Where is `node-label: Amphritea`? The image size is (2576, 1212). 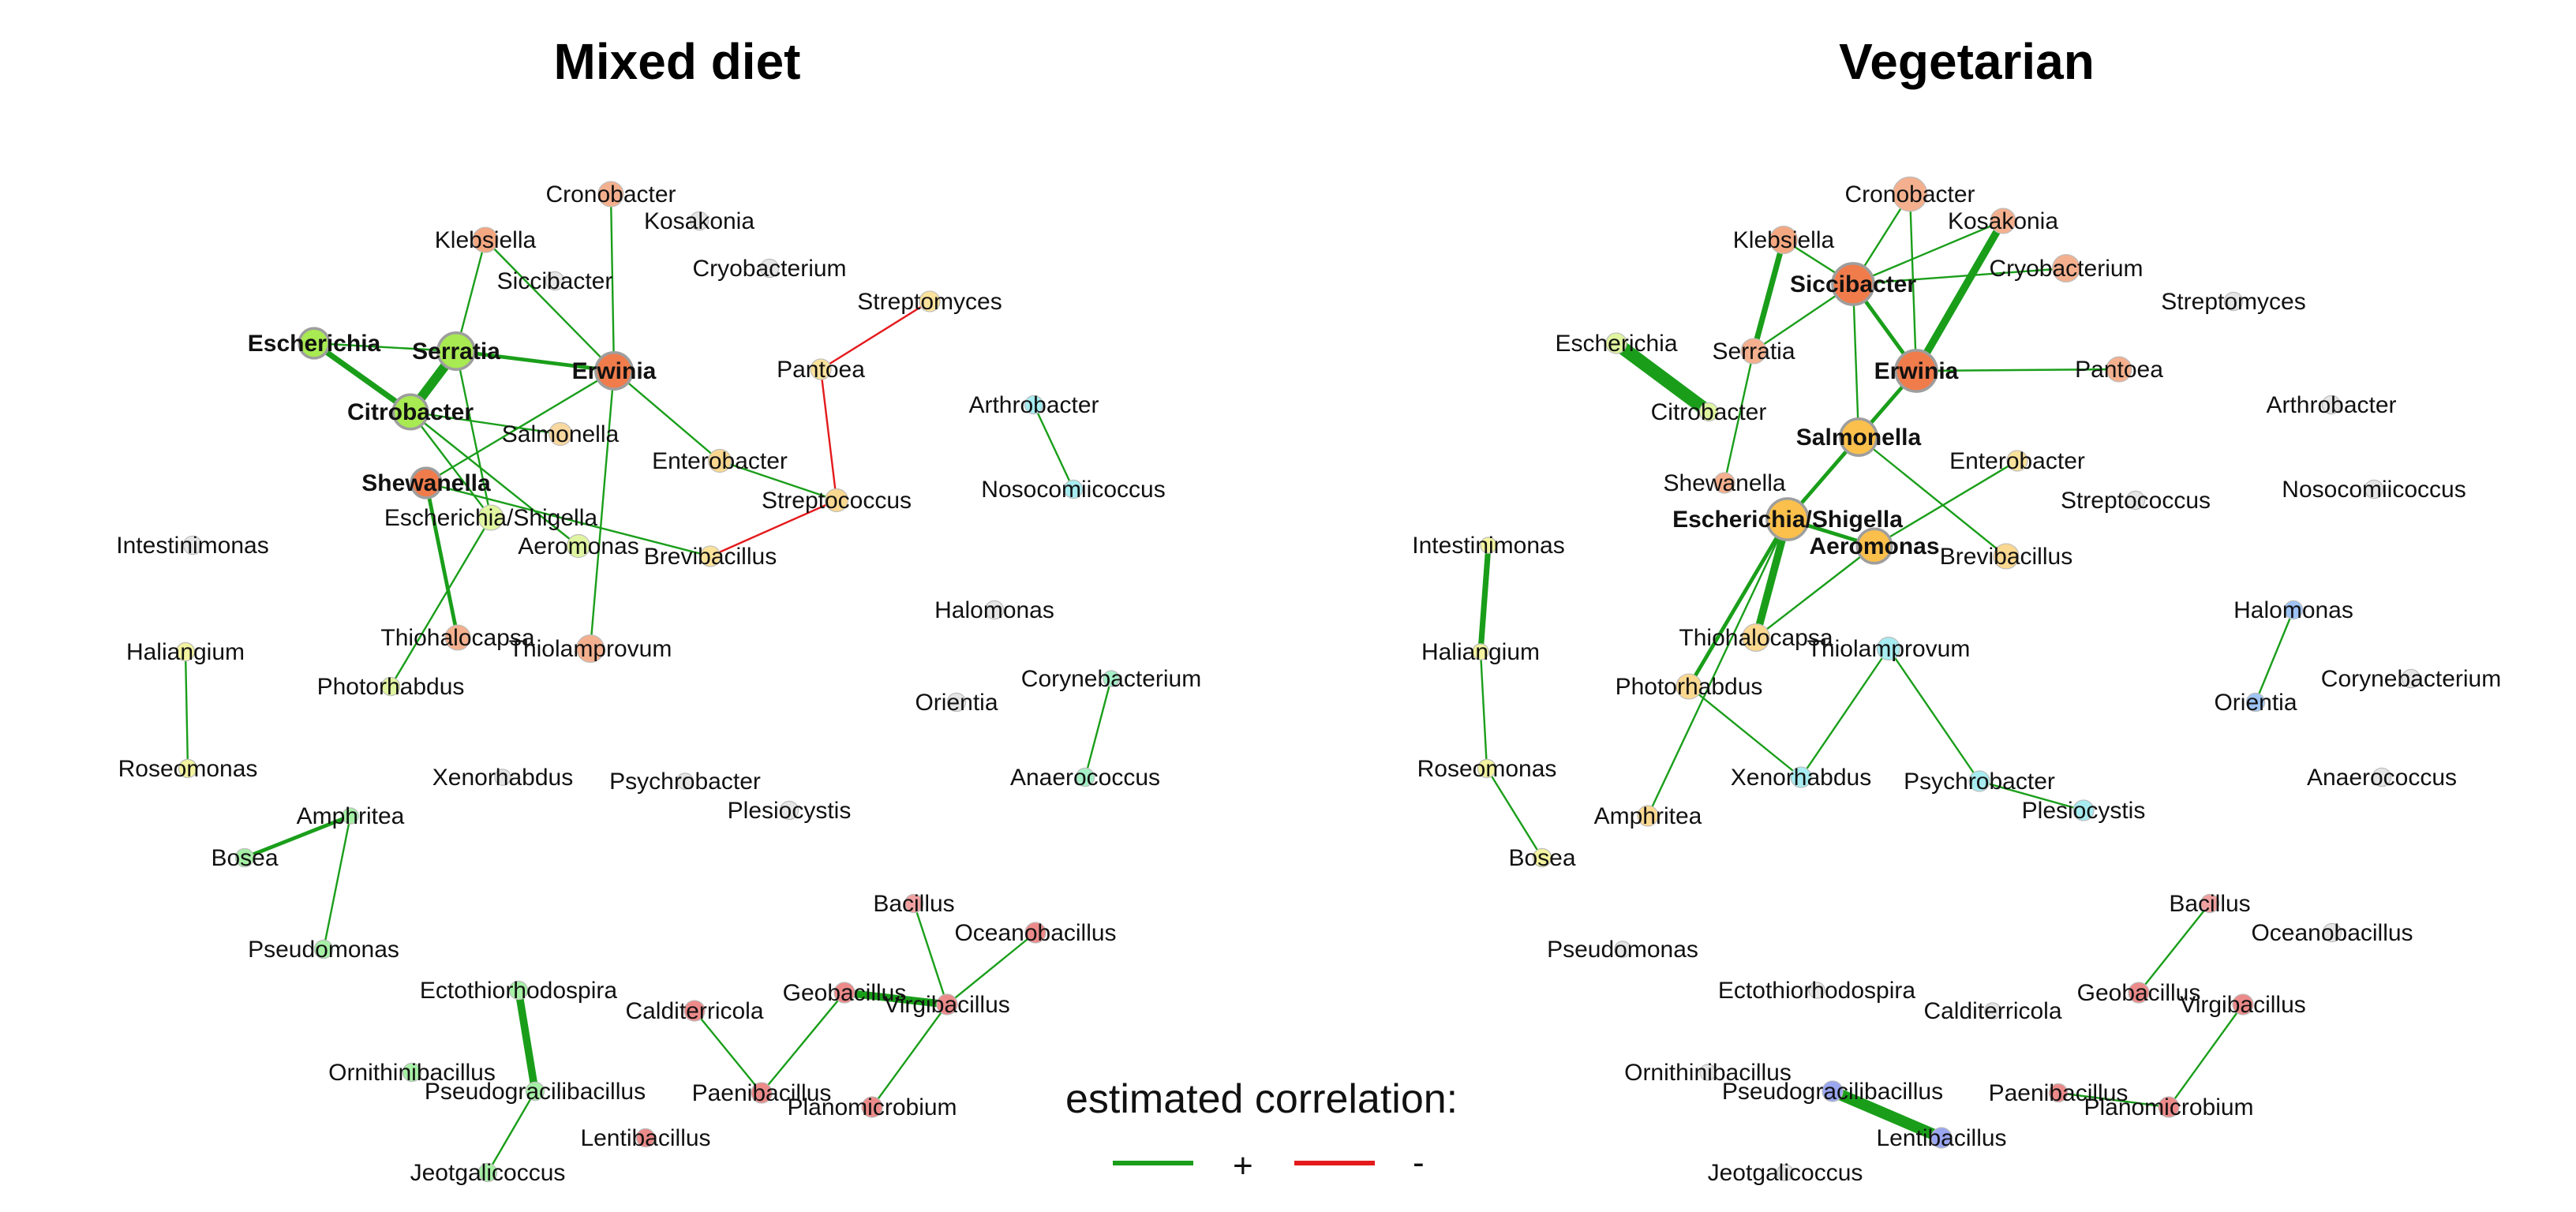 node-label: Amphritea is located at coordinates (1648, 816).